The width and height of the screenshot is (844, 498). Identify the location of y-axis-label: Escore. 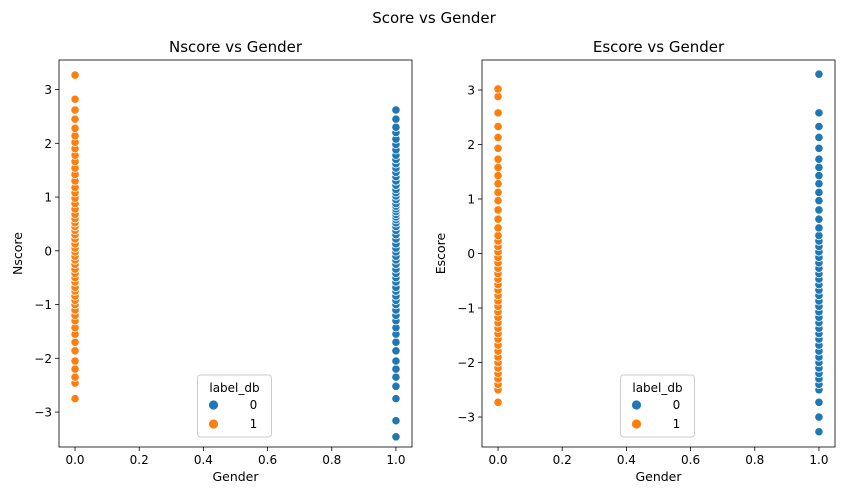
(440, 253).